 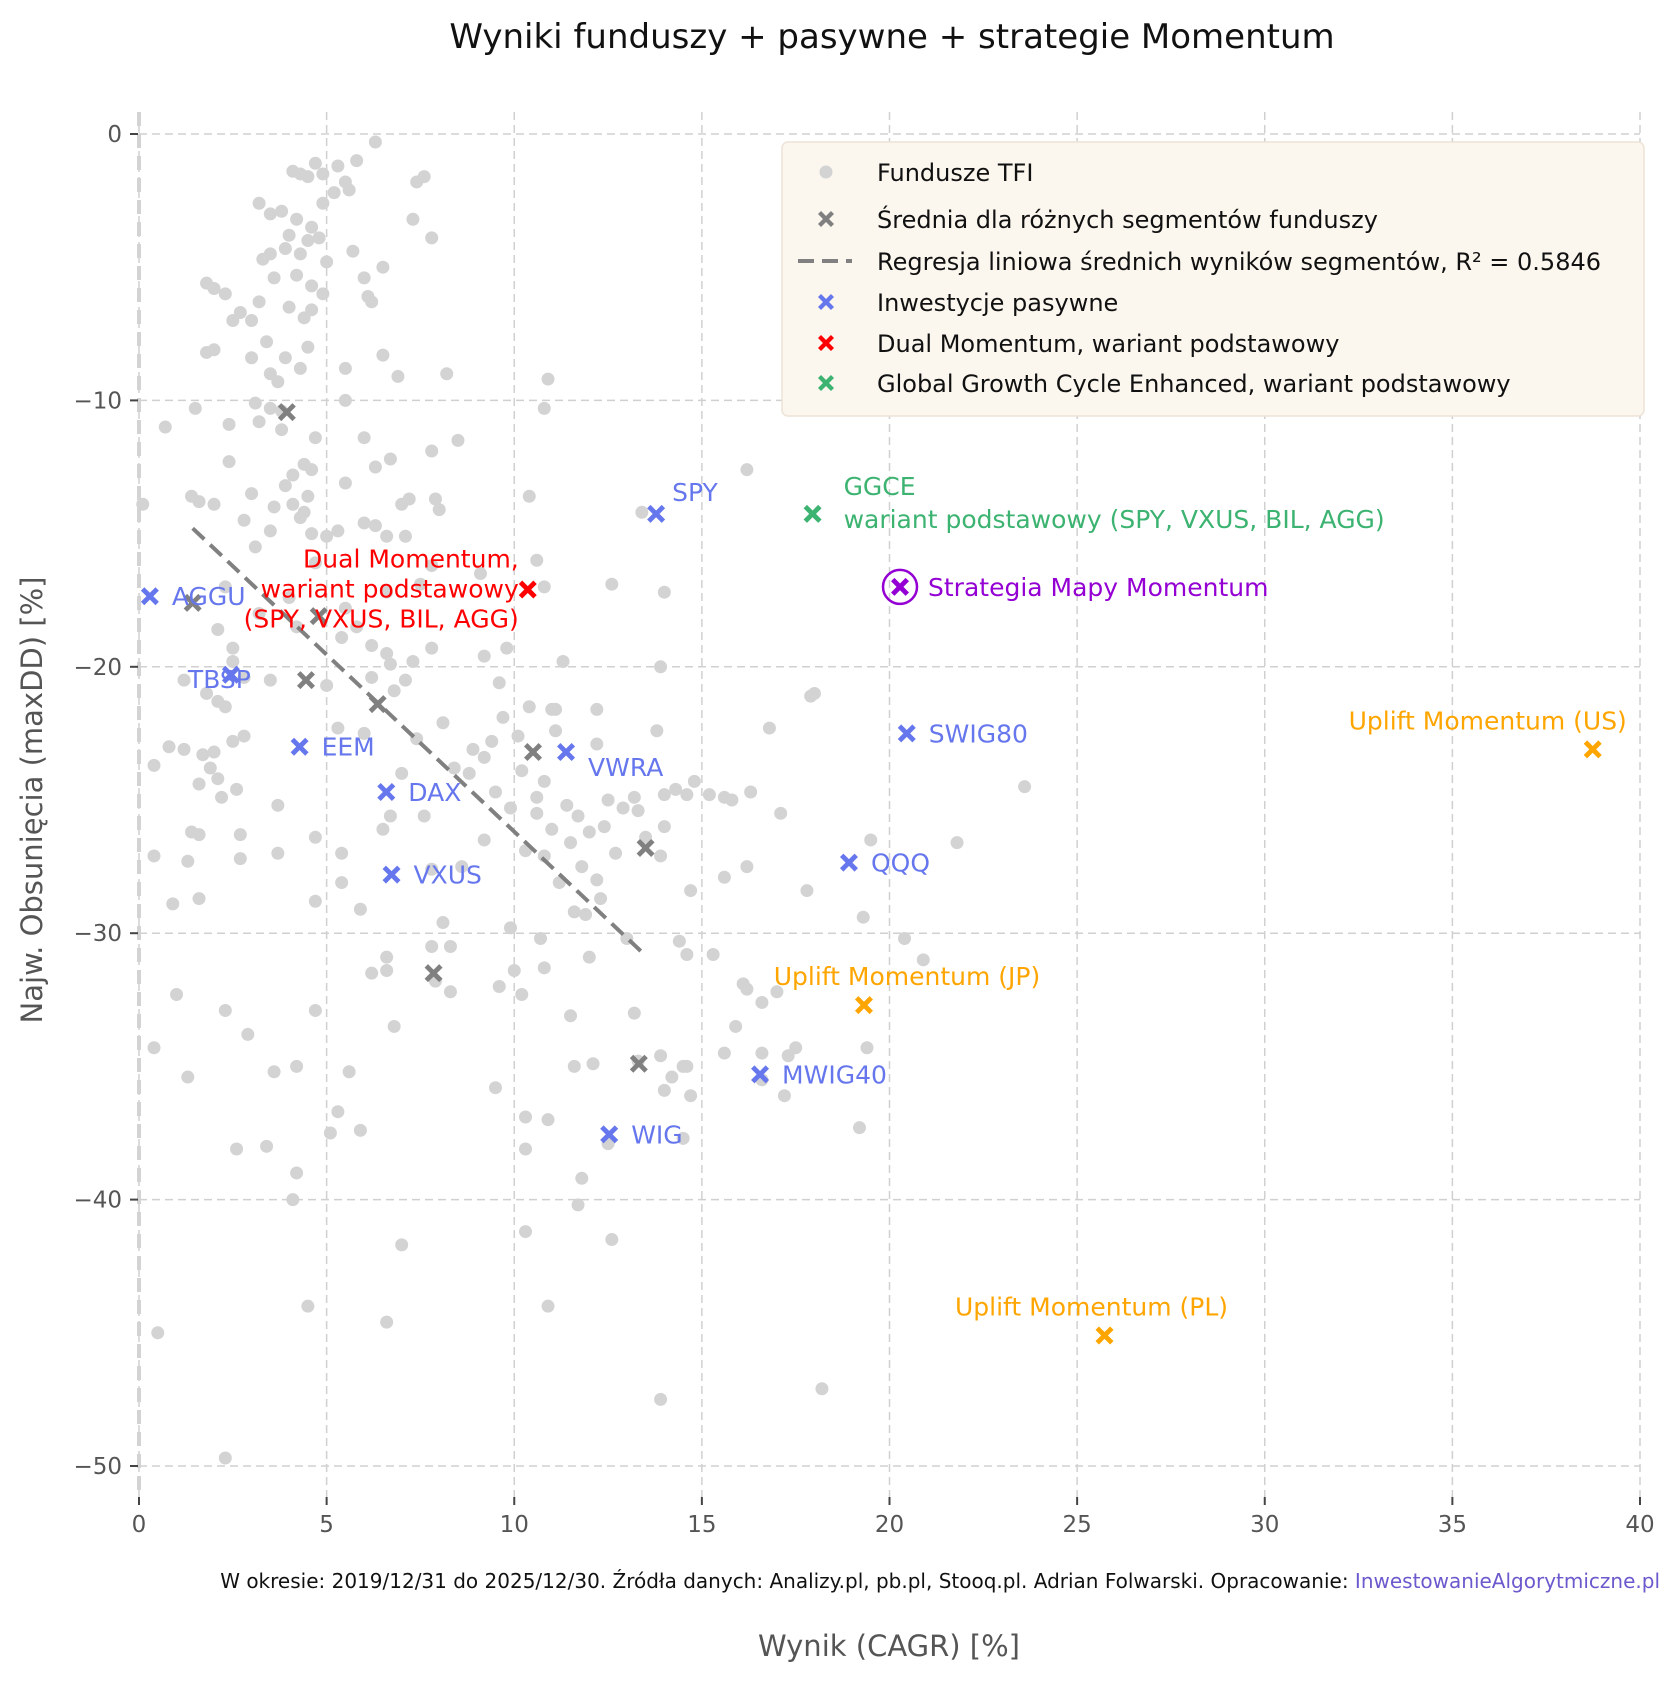 What do you see at coordinates (219, 679) in the screenshot?
I see `passive-label: TBSP` at bounding box center [219, 679].